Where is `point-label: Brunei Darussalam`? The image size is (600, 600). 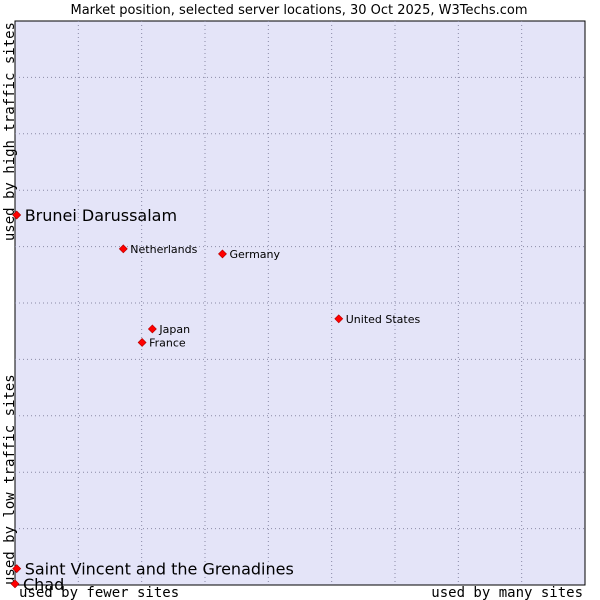 point-label: Brunei Darussalam is located at coordinates (101, 215).